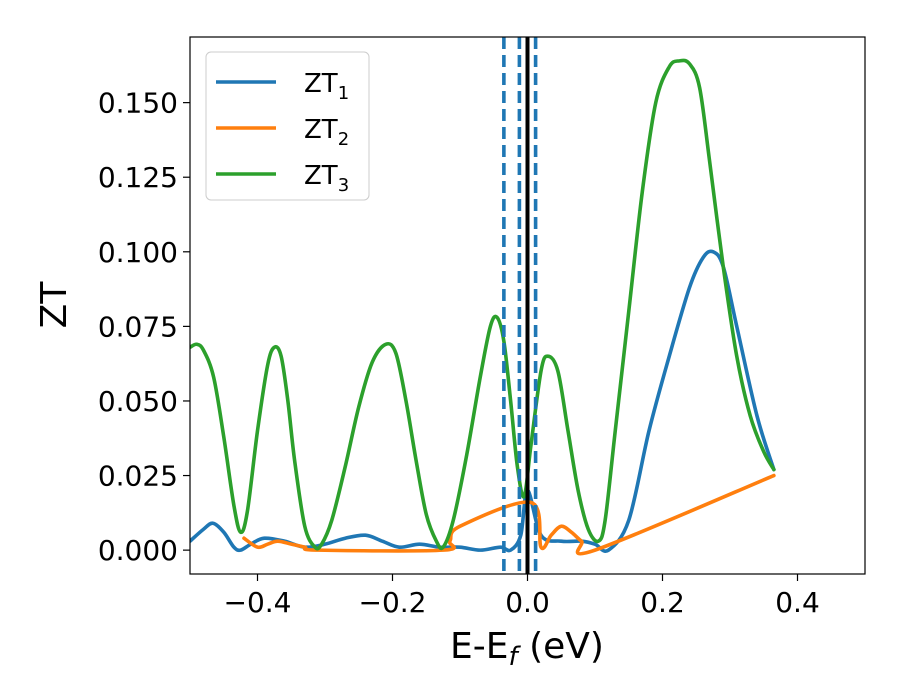  Describe the element at coordinates (258, 602) in the screenshot. I see `x-tick-label: −0.4` at that location.